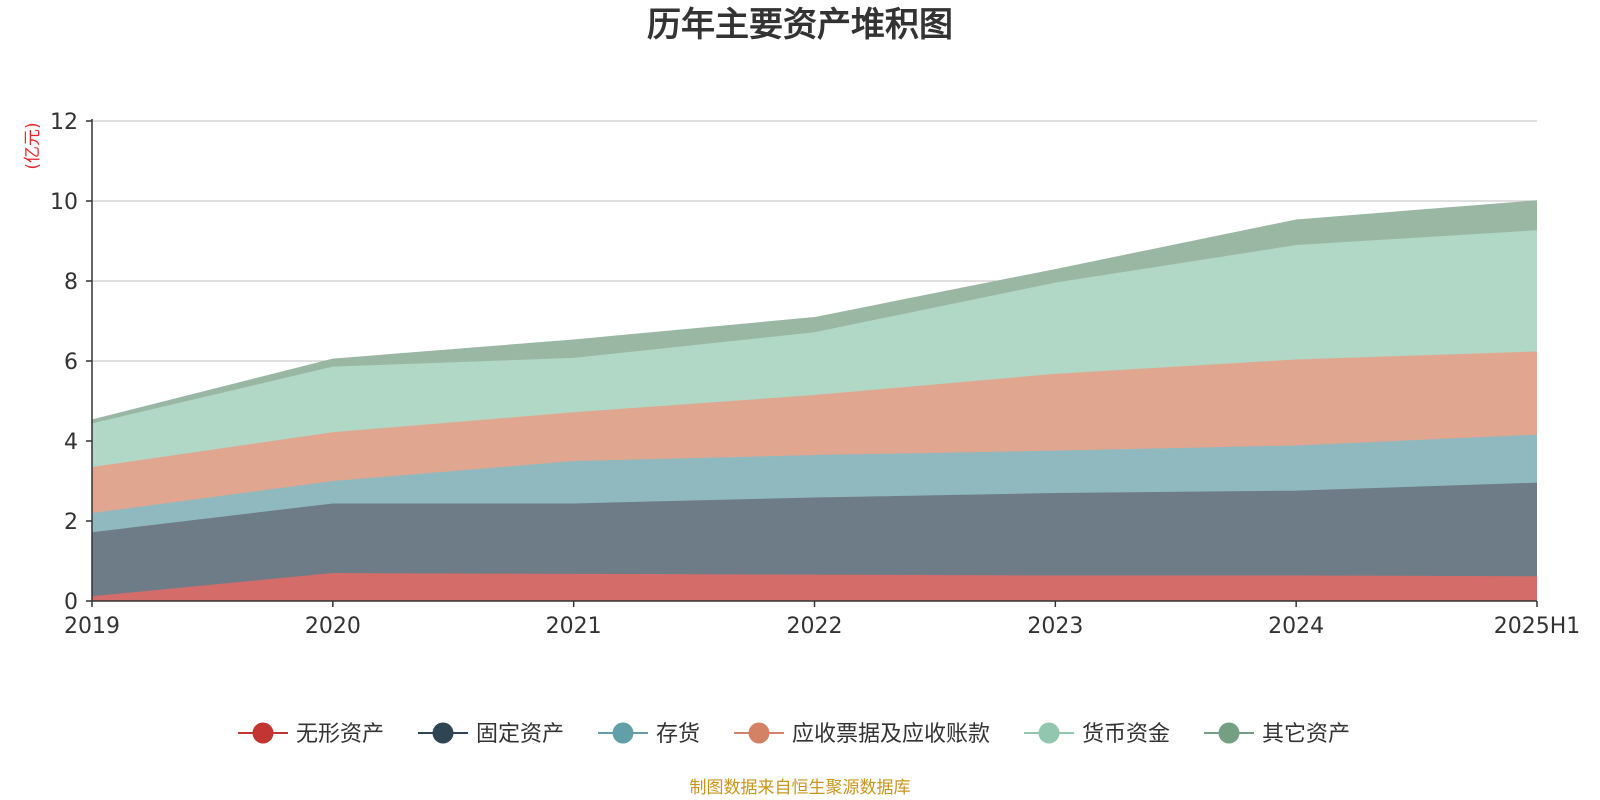  What do you see at coordinates (520, 734) in the screenshot?
I see `legend-label: 固定资产` at bounding box center [520, 734].